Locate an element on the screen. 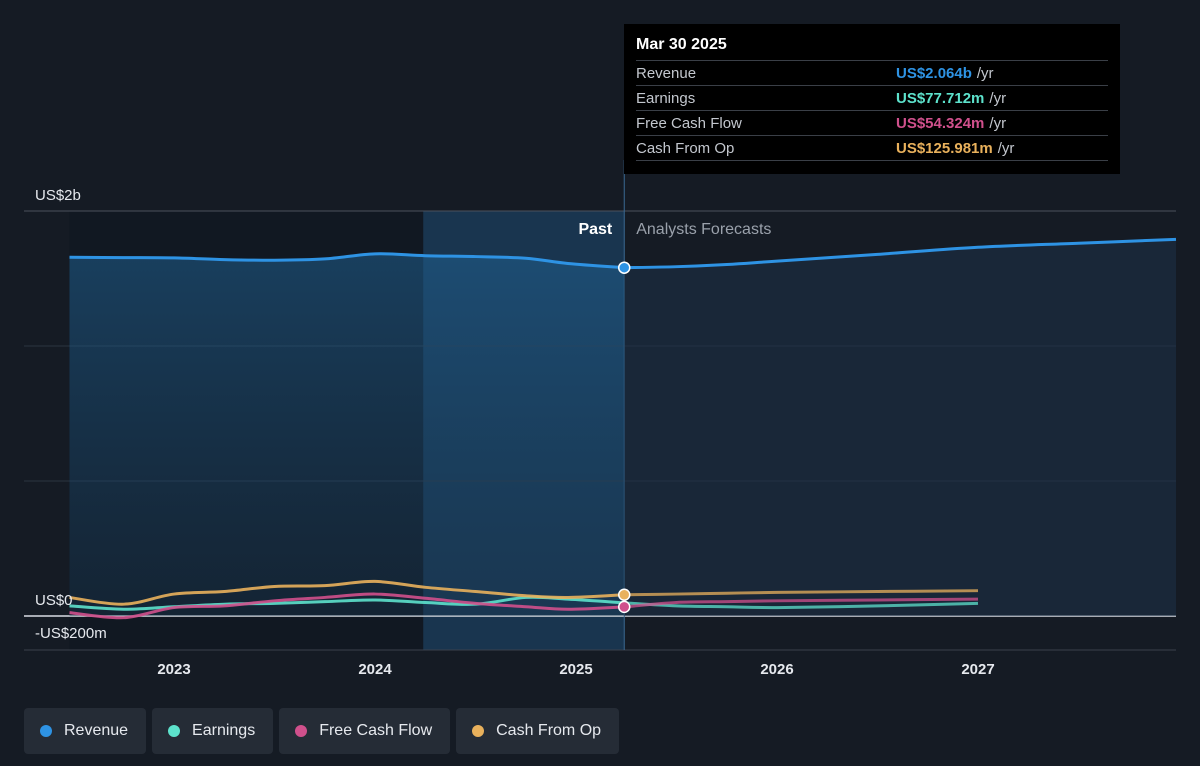 This screenshot has width=1200, height=766. x-tick-label: 2026 is located at coordinates (776, 669).